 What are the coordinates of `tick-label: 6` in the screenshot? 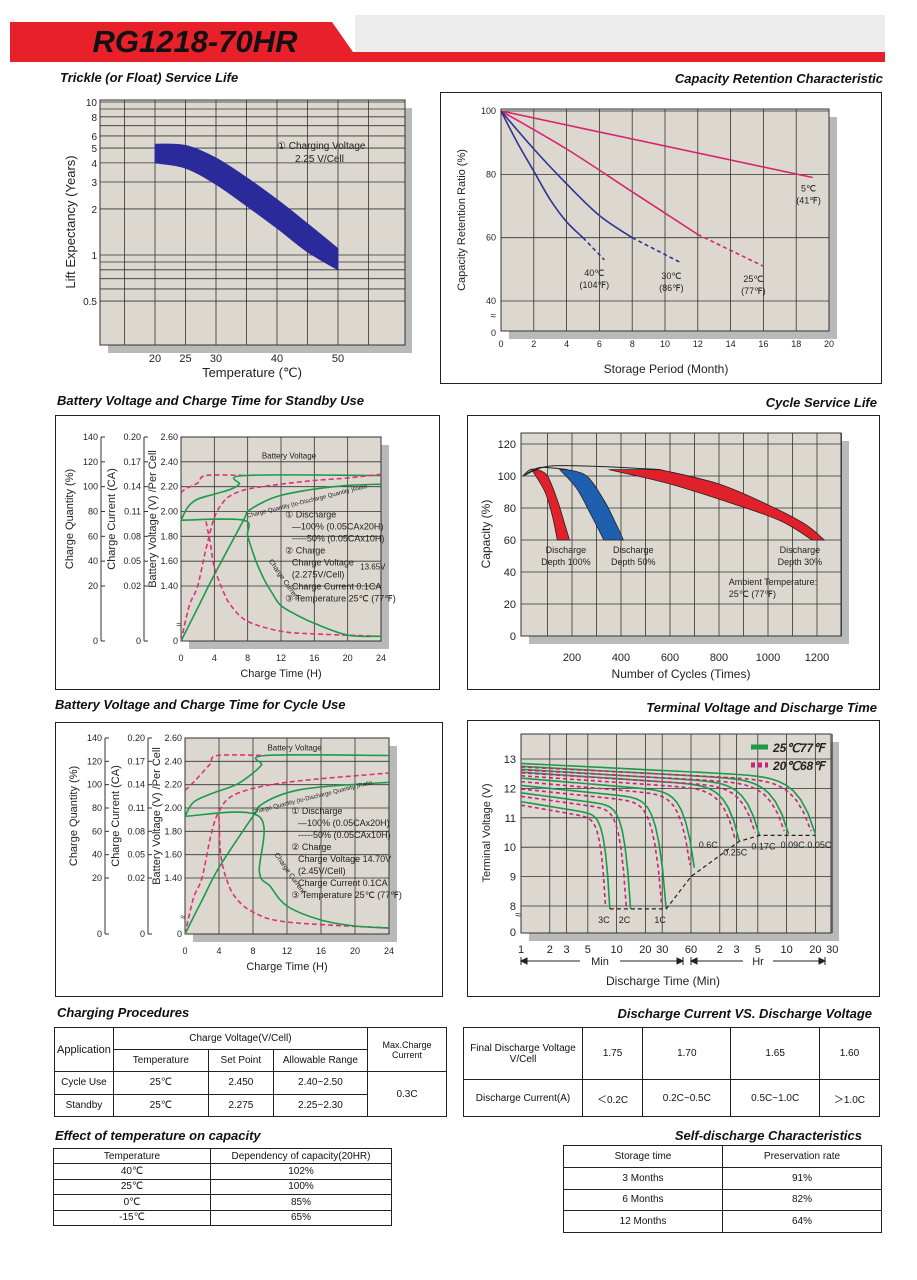 It's located at (599, 344).